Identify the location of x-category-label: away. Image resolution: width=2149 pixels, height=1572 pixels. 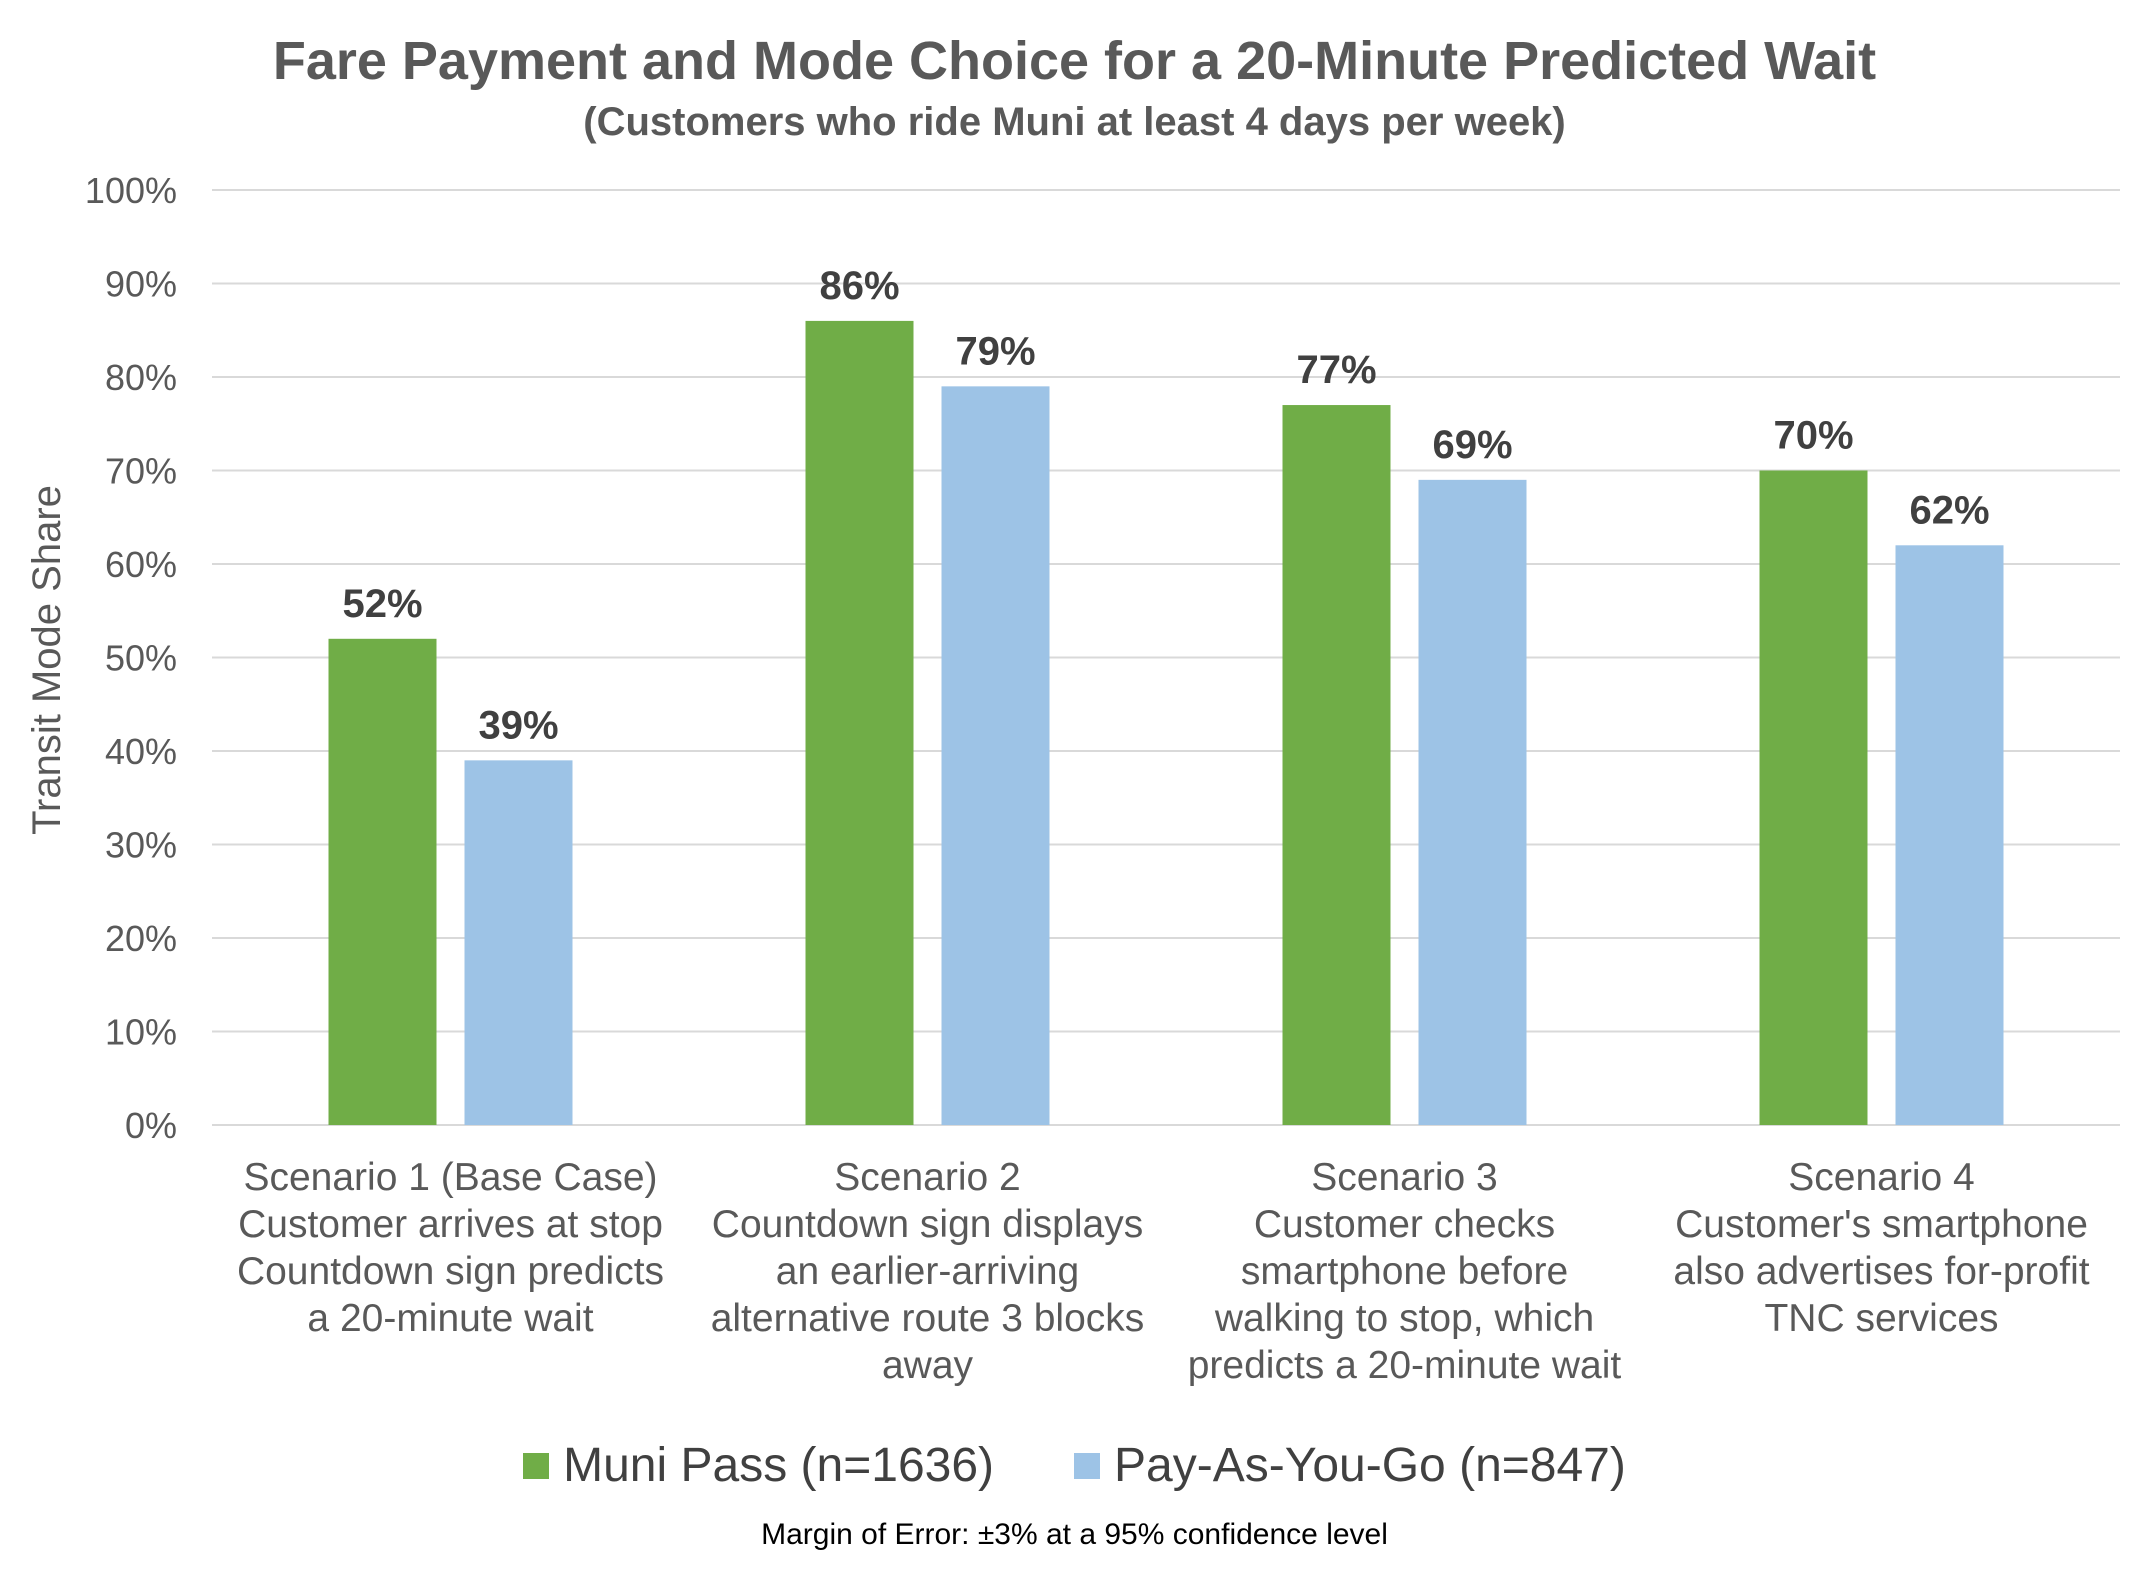
(928, 1365).